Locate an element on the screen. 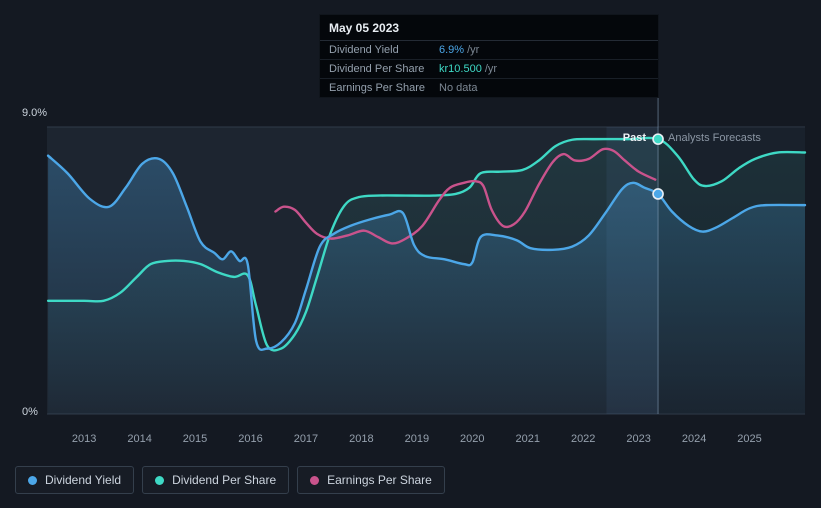 Image resolution: width=821 pixels, height=508 pixels. tooltip-label: Dividend Yield is located at coordinates (364, 50).